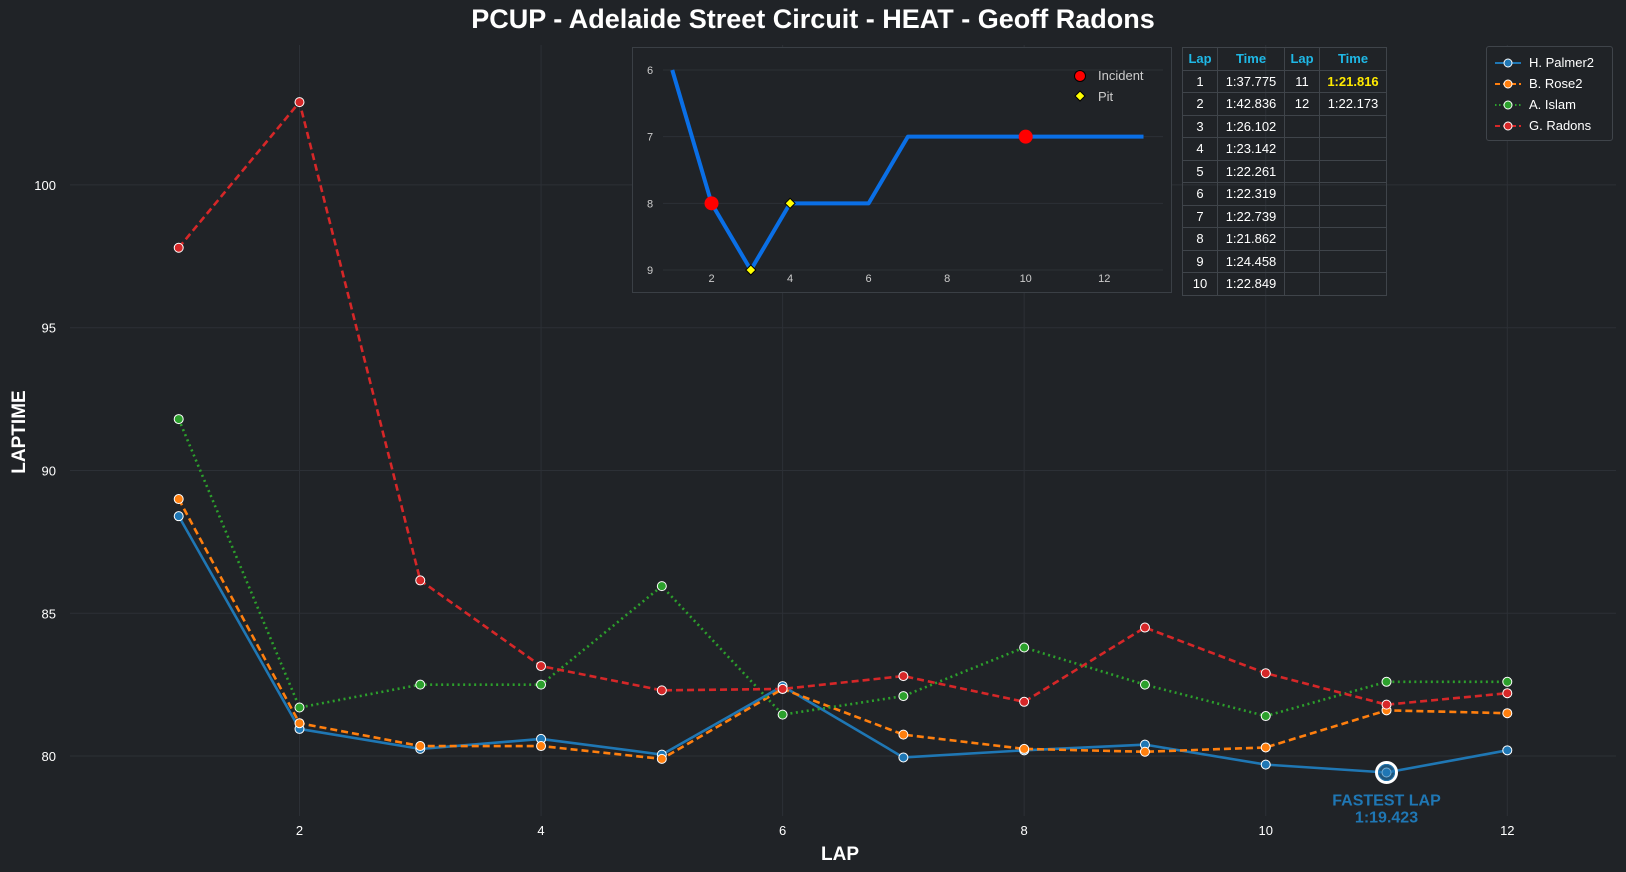  I want to click on lap-number-cell: 11, so click(1302, 81).